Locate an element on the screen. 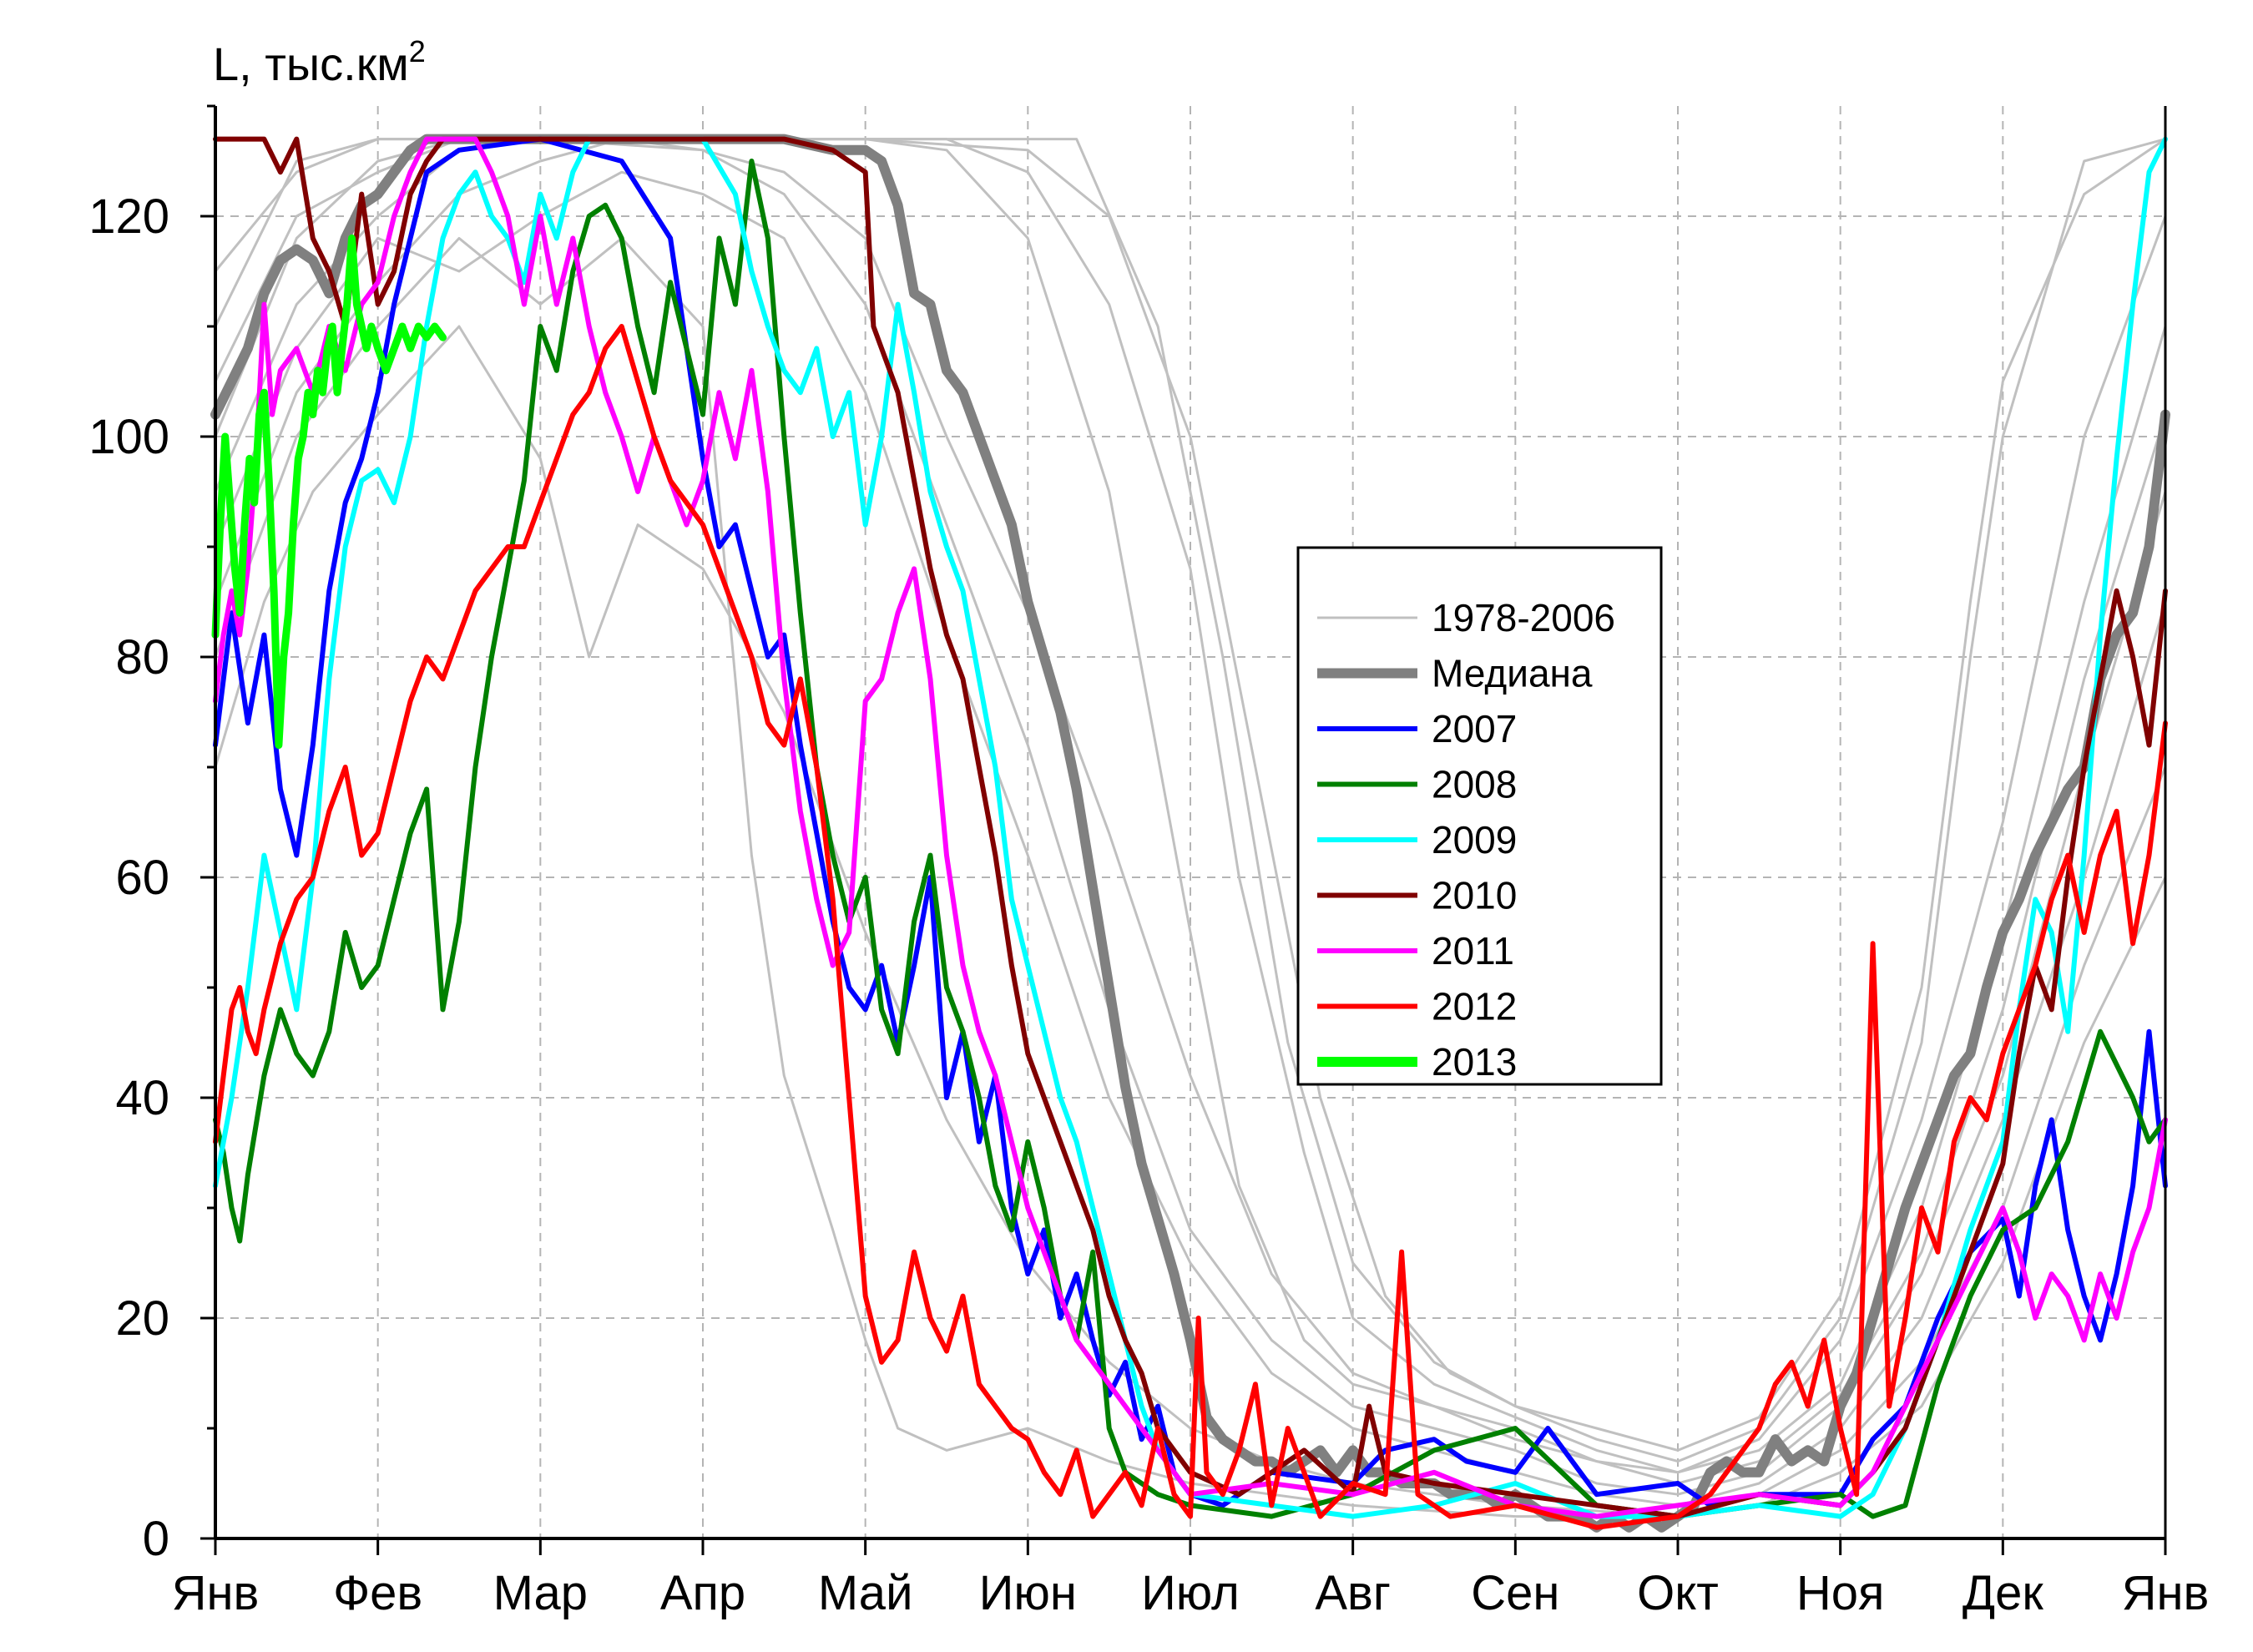 The height and width of the screenshot is (1652, 2253). y-tick-label: 0 is located at coordinates (156, 1539).